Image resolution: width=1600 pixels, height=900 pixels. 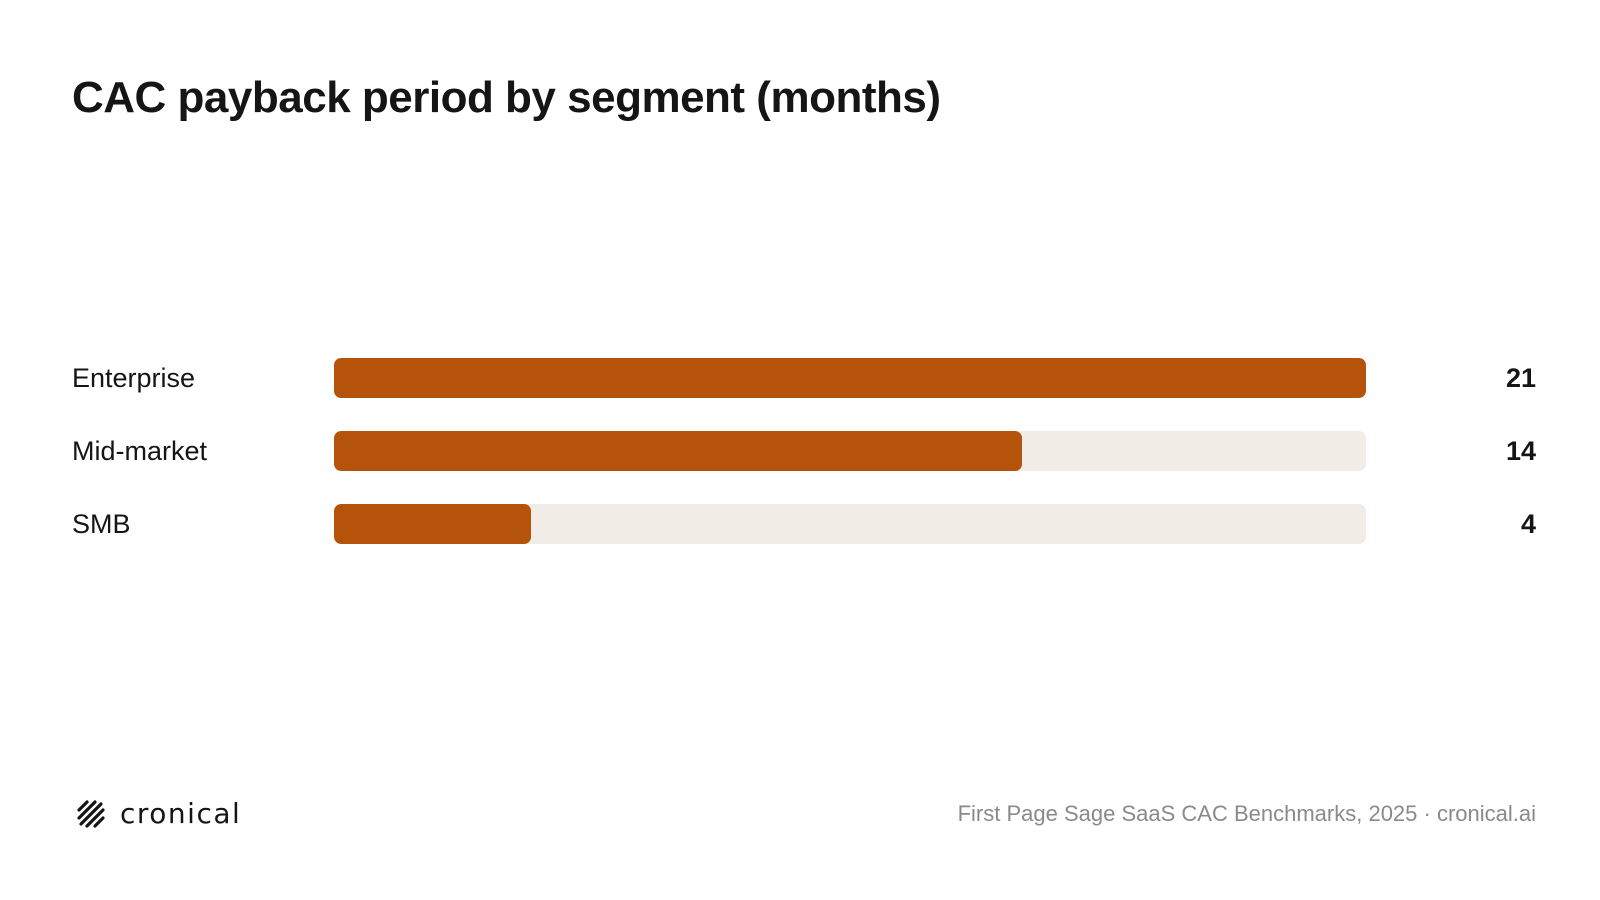 What do you see at coordinates (91, 814) in the screenshot?
I see `cronical-logo-icon` at bounding box center [91, 814].